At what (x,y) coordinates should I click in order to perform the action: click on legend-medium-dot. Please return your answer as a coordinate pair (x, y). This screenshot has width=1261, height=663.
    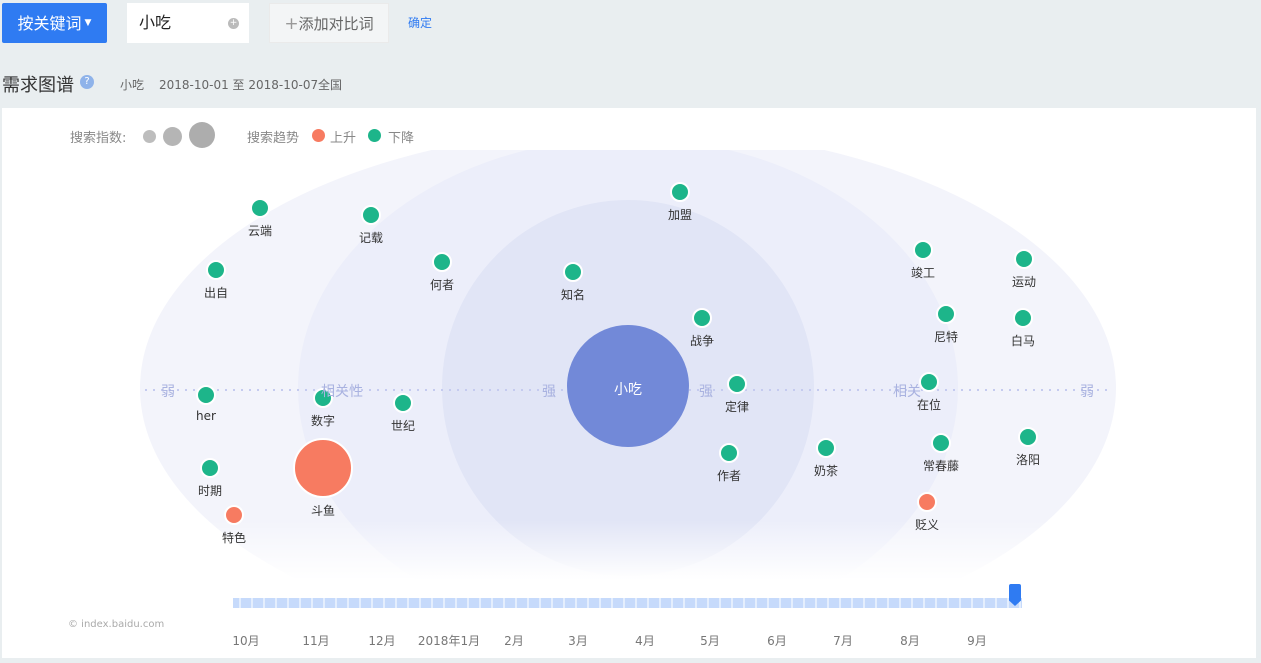
    Looking at the image, I should click on (172, 136).